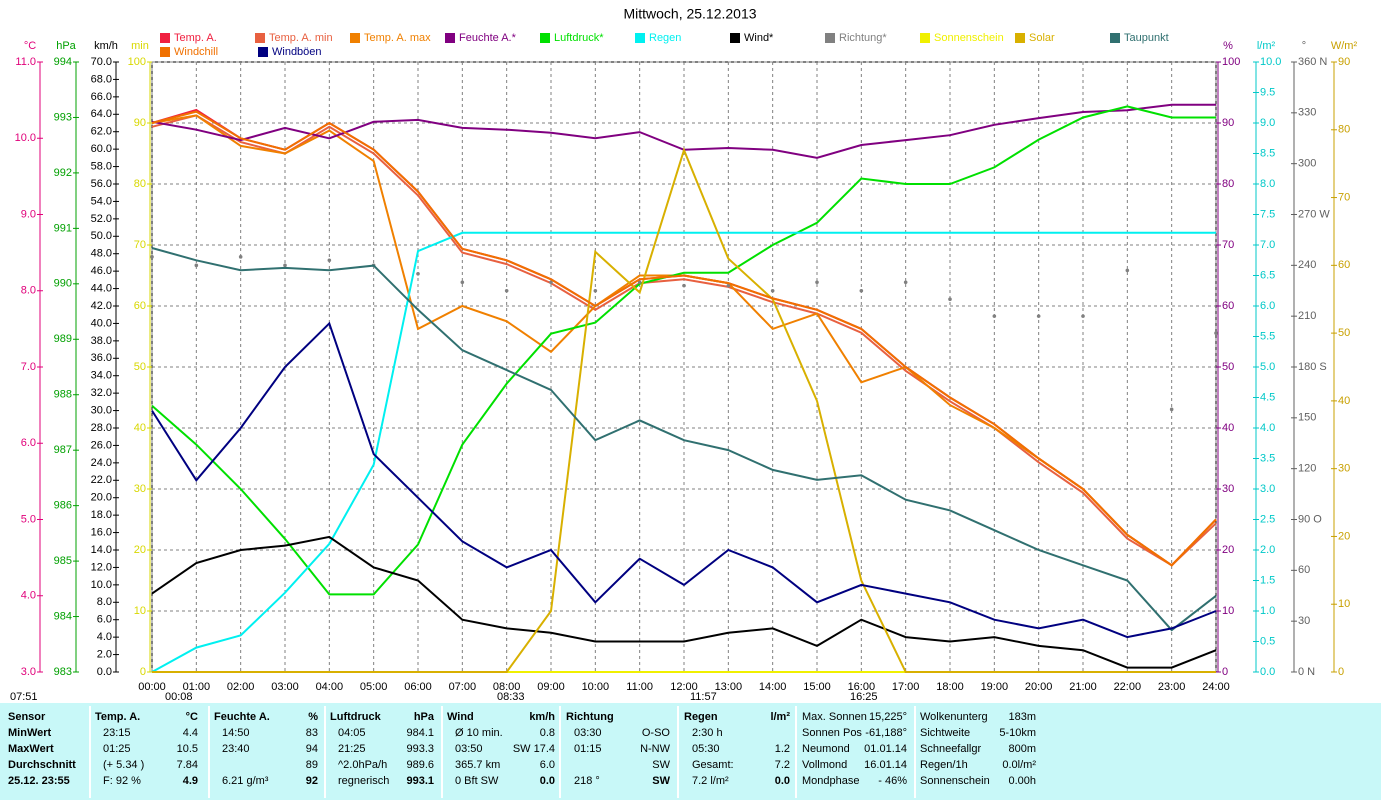 The width and height of the screenshot is (1381, 800). What do you see at coordinates (424, 717) in the screenshot?
I see `panel-unit: hPa` at bounding box center [424, 717].